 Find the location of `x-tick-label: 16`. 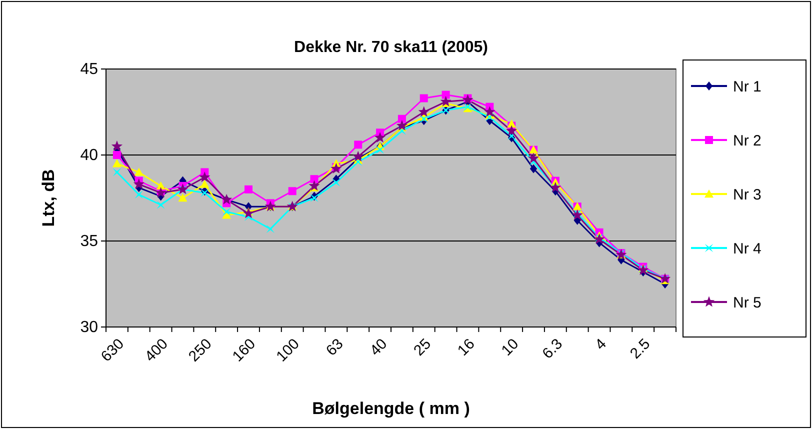

x-tick-label: 16 is located at coordinates (466, 348).